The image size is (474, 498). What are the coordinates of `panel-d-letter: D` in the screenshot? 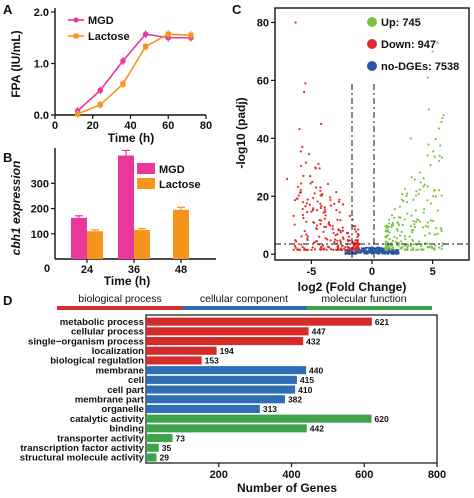 It's located at (7, 300).